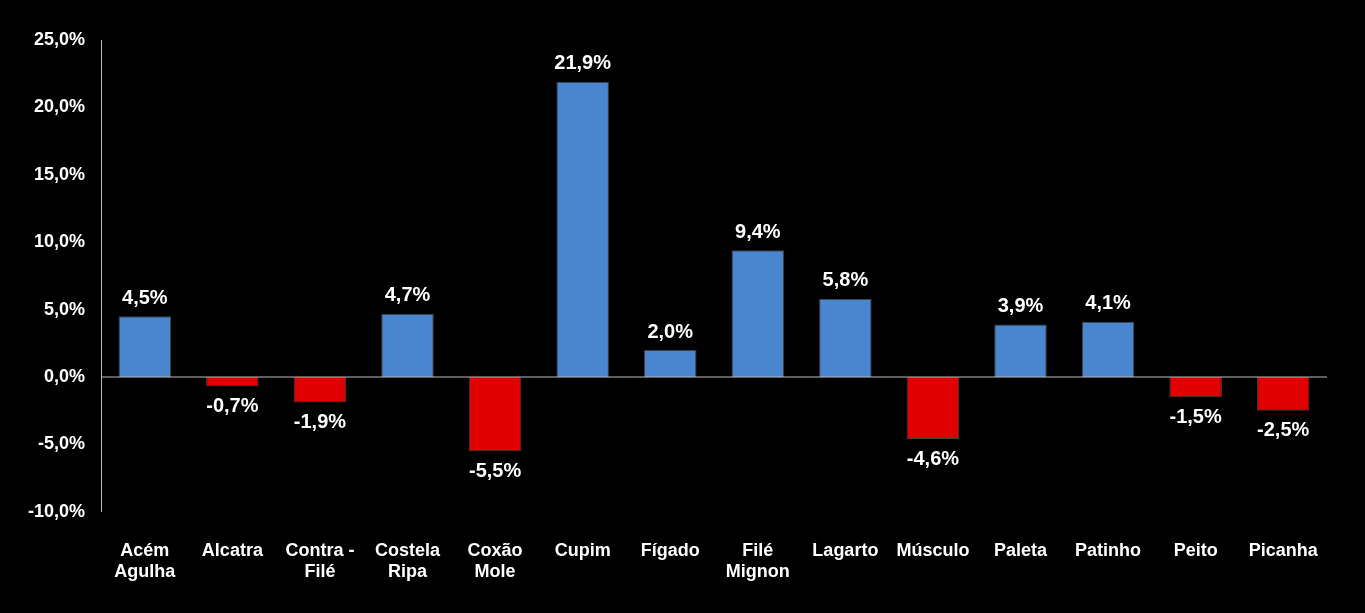 This screenshot has height=613, width=1365. What do you see at coordinates (845, 549) in the screenshot?
I see `x-tick-label: Lagarto` at bounding box center [845, 549].